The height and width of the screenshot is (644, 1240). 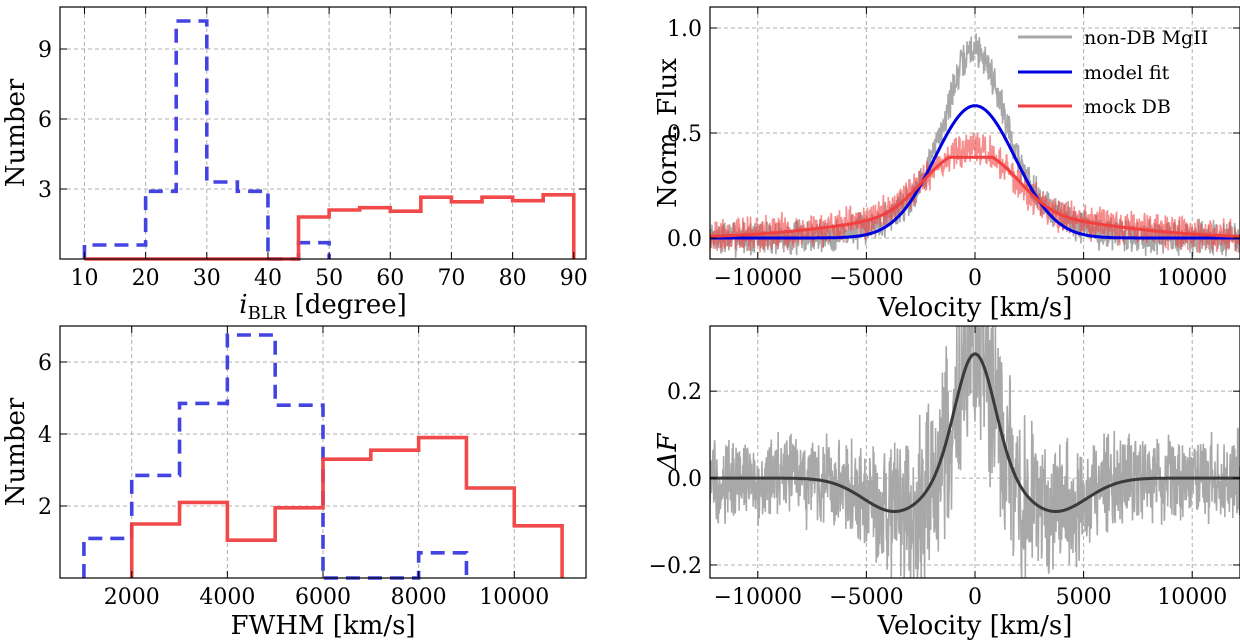 What do you see at coordinates (419, 597) in the screenshot?
I see `x-tick-label: 8000` at bounding box center [419, 597].